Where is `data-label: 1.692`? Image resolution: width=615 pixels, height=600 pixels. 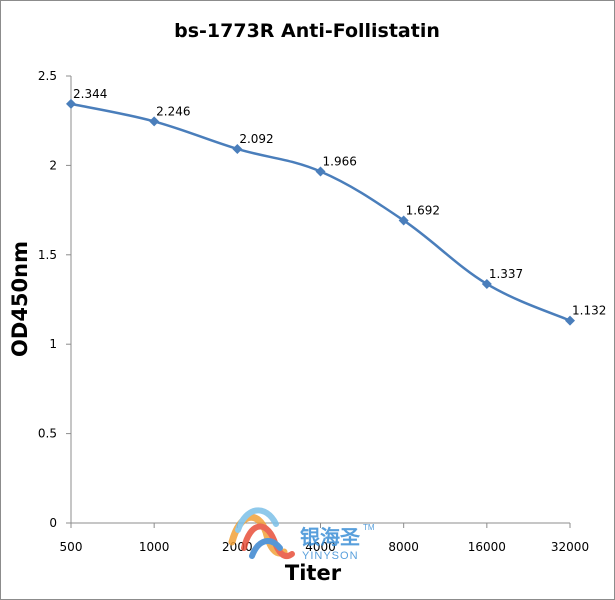 data-label: 1.692 is located at coordinates (423, 210).